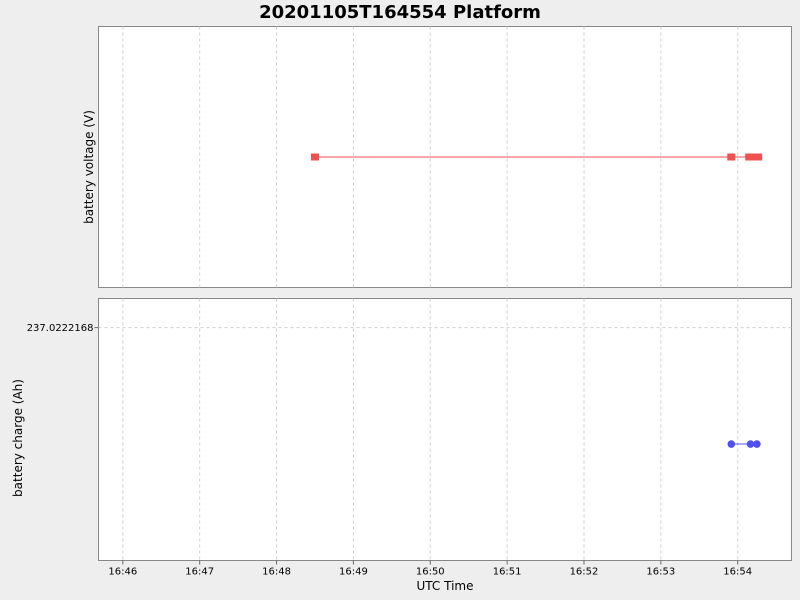 The width and height of the screenshot is (800, 600). I want to click on x-tick-label: 16:46, so click(122, 572).